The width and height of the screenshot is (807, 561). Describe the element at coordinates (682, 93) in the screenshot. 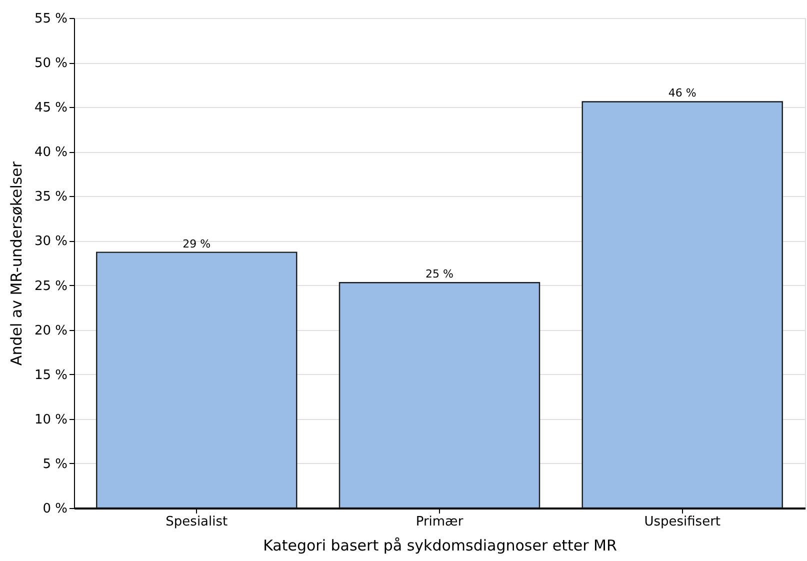

I see `data-label: 46 %` at that location.